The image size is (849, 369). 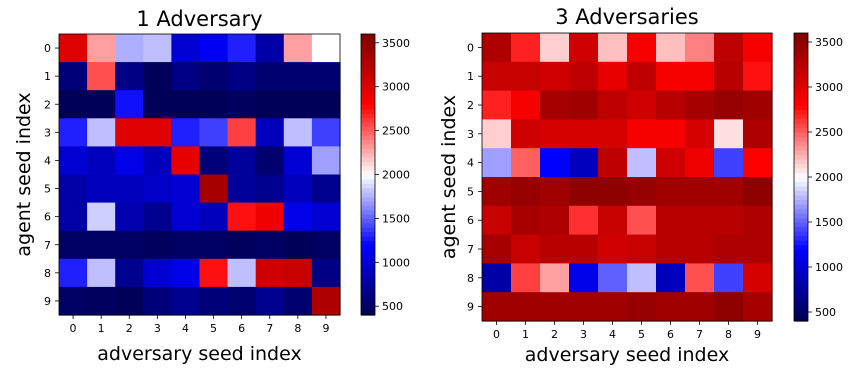 What do you see at coordinates (214, 48) in the screenshot?
I see `heatmap-cell-r0-c5` at bounding box center [214, 48].